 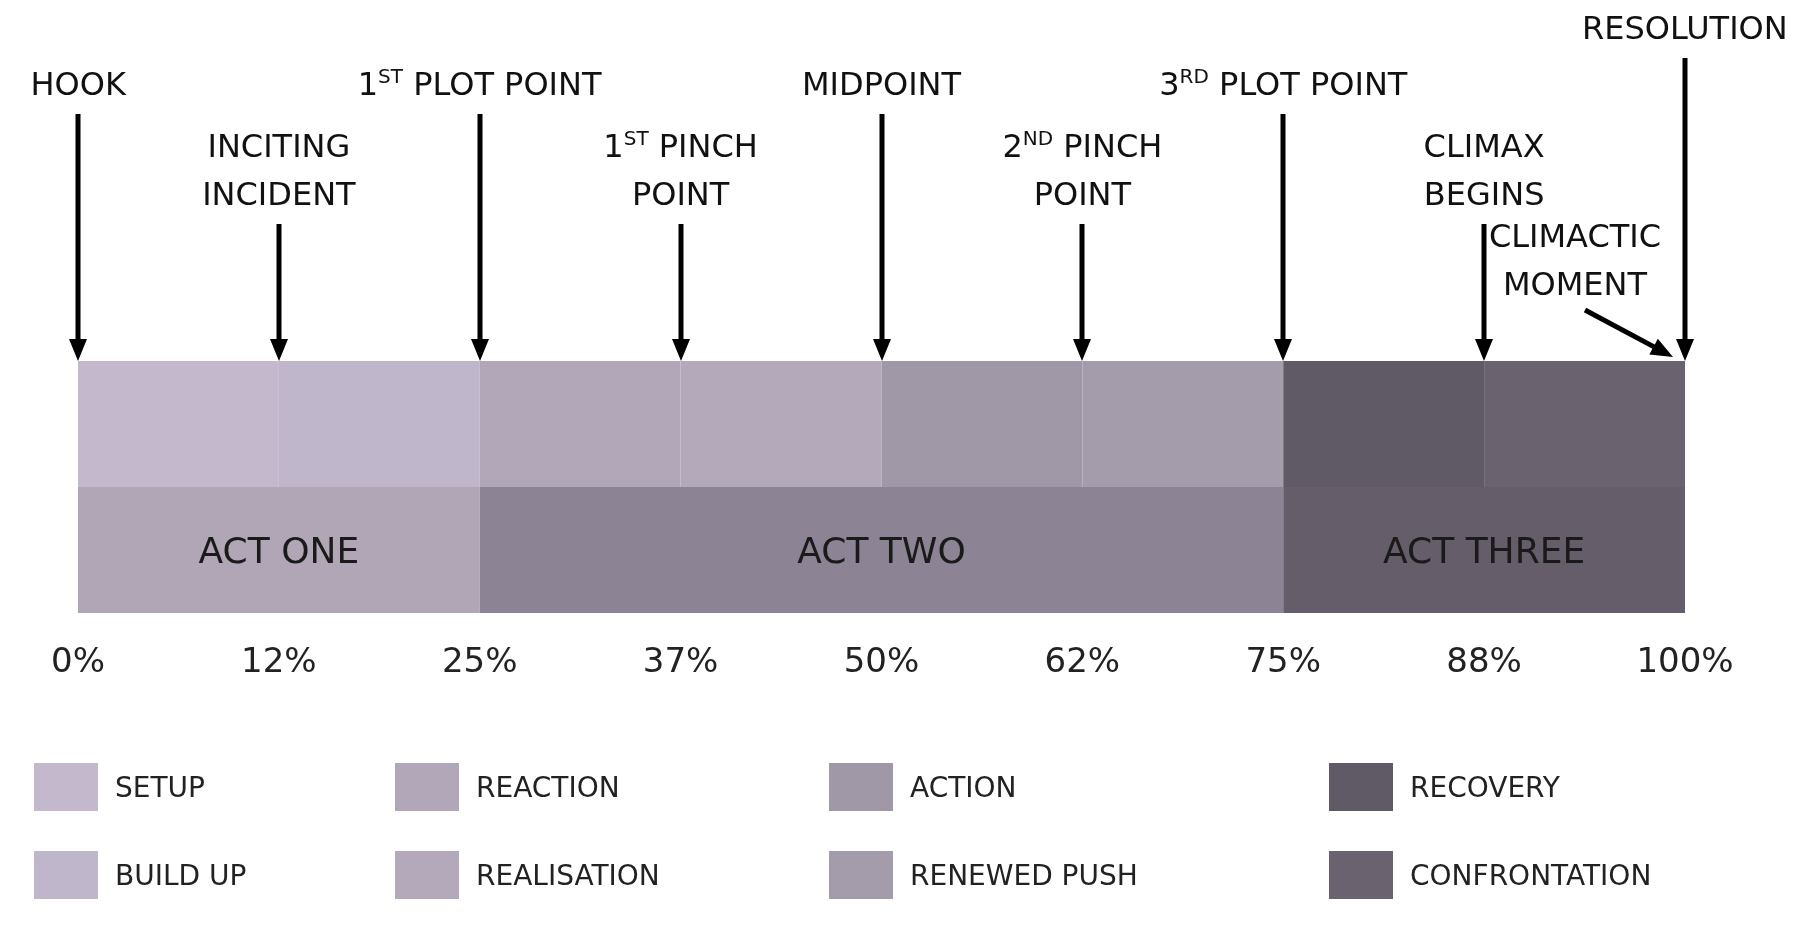 I want to click on x-tick-label: 50%, so click(x=881, y=660).